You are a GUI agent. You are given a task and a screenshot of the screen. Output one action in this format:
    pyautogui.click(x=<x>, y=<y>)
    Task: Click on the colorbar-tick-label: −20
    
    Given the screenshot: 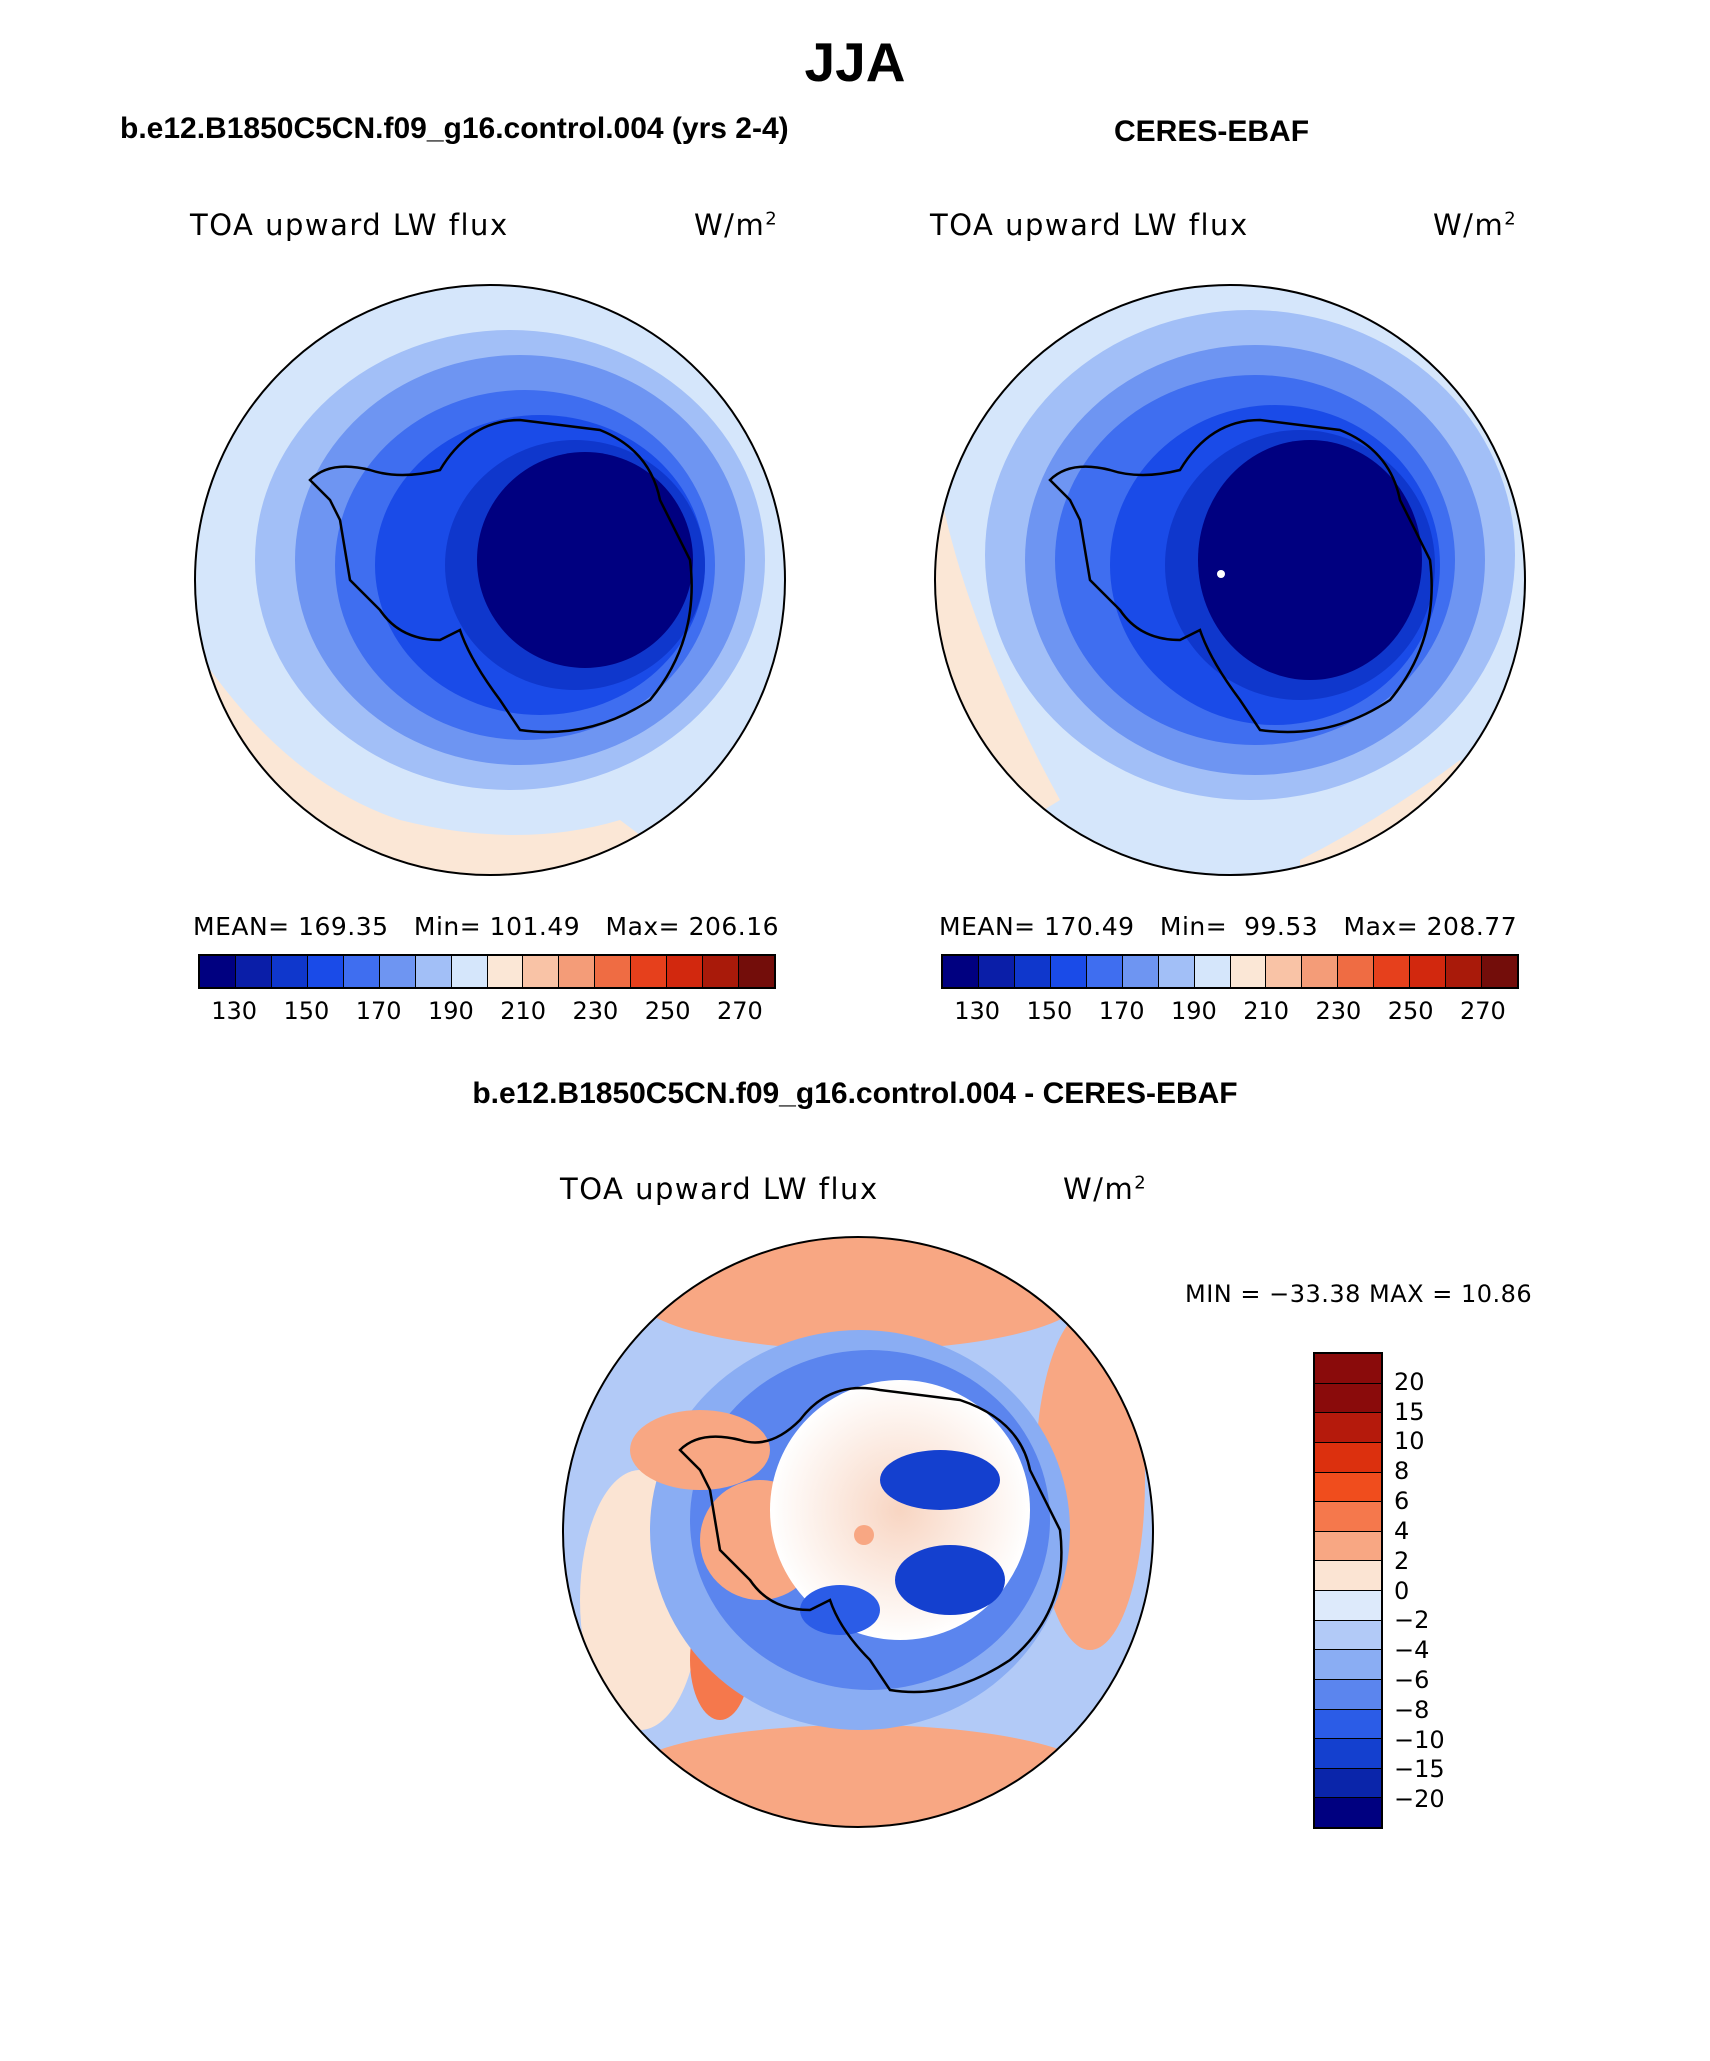 What is the action you would take?
    pyautogui.click(x=1419, y=1799)
    